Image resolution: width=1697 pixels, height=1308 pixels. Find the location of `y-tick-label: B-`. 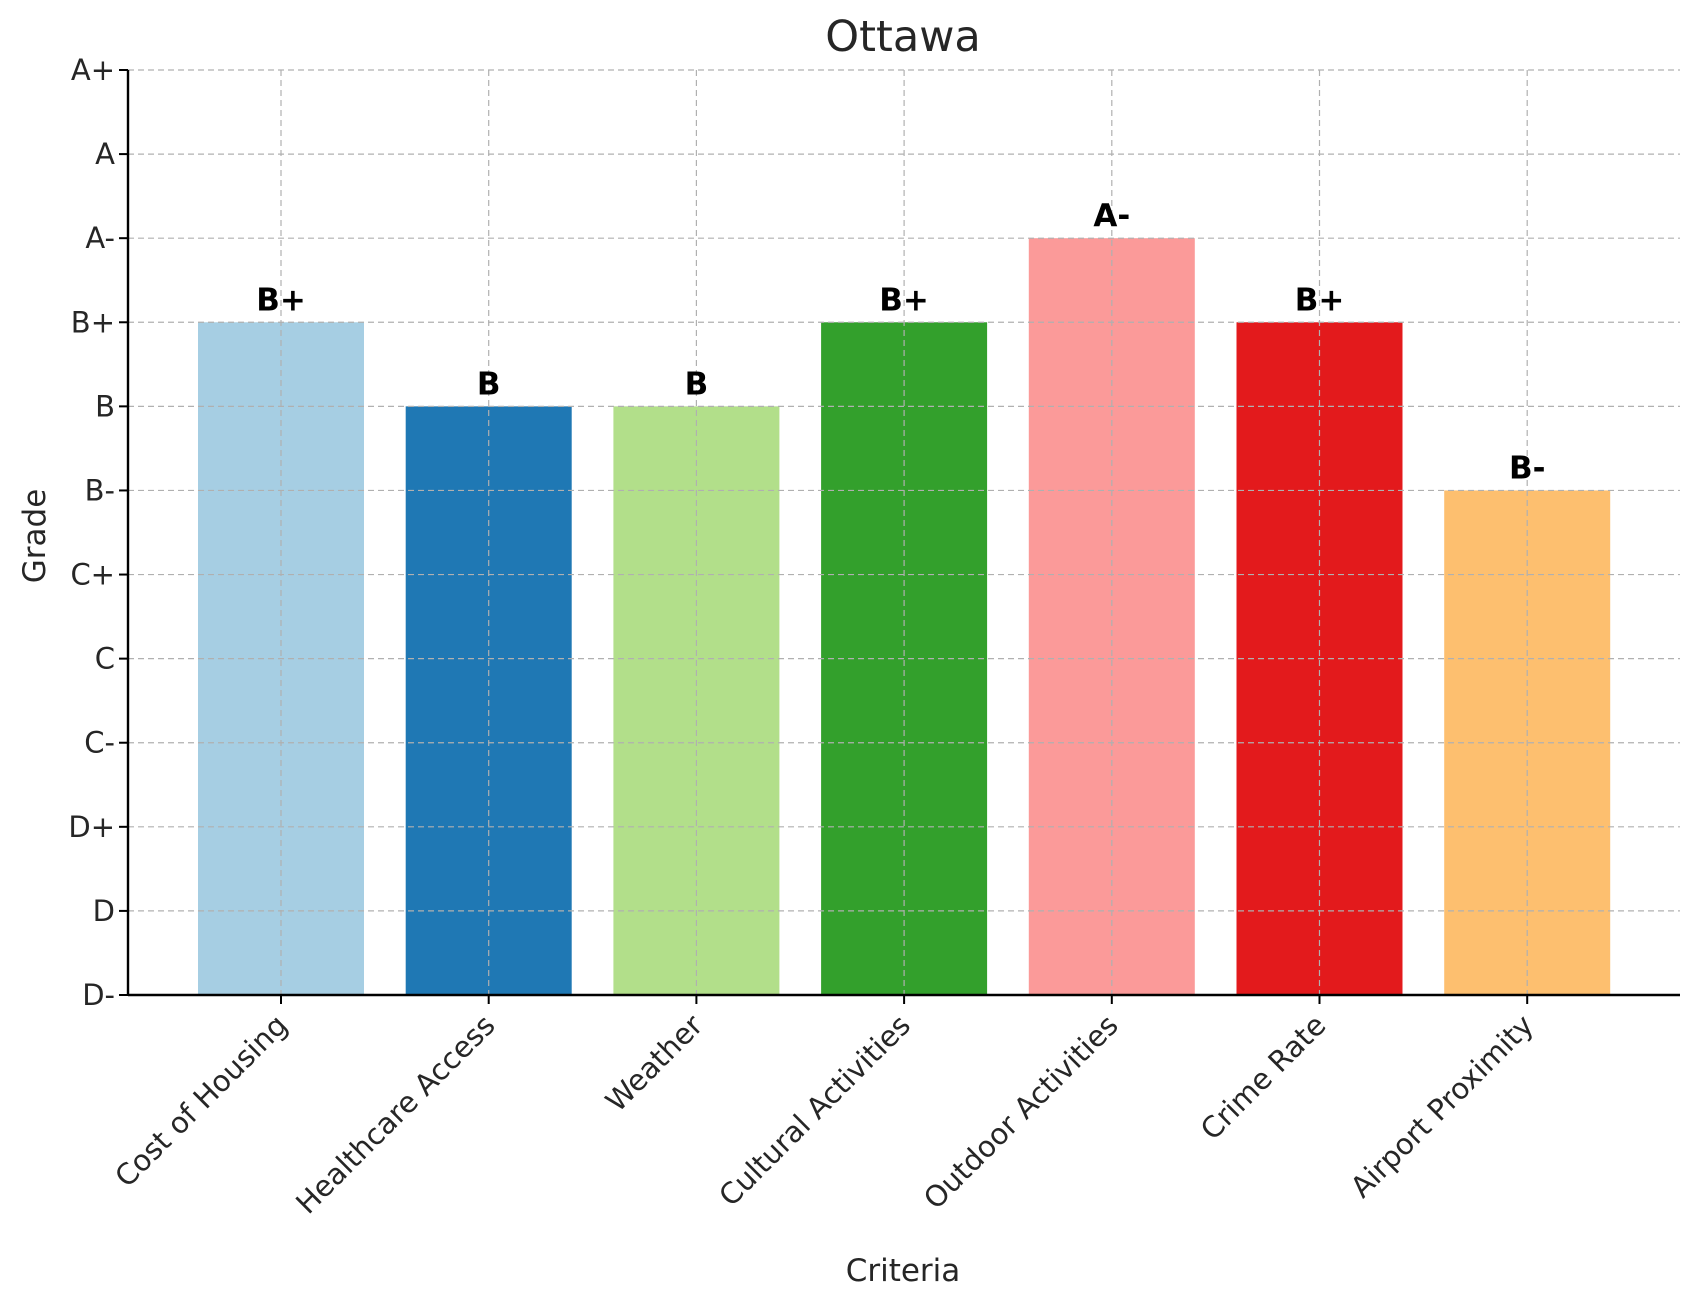

y-tick-label: B- is located at coordinates (100, 490).